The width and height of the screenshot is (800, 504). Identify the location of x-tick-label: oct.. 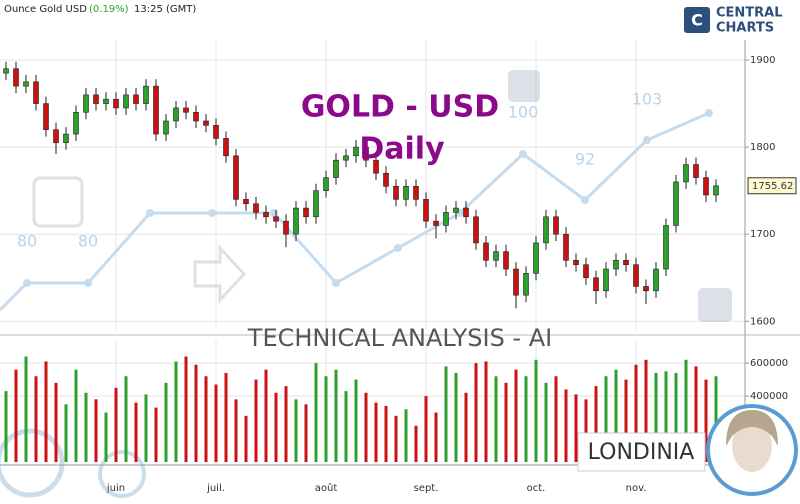
(536, 488).